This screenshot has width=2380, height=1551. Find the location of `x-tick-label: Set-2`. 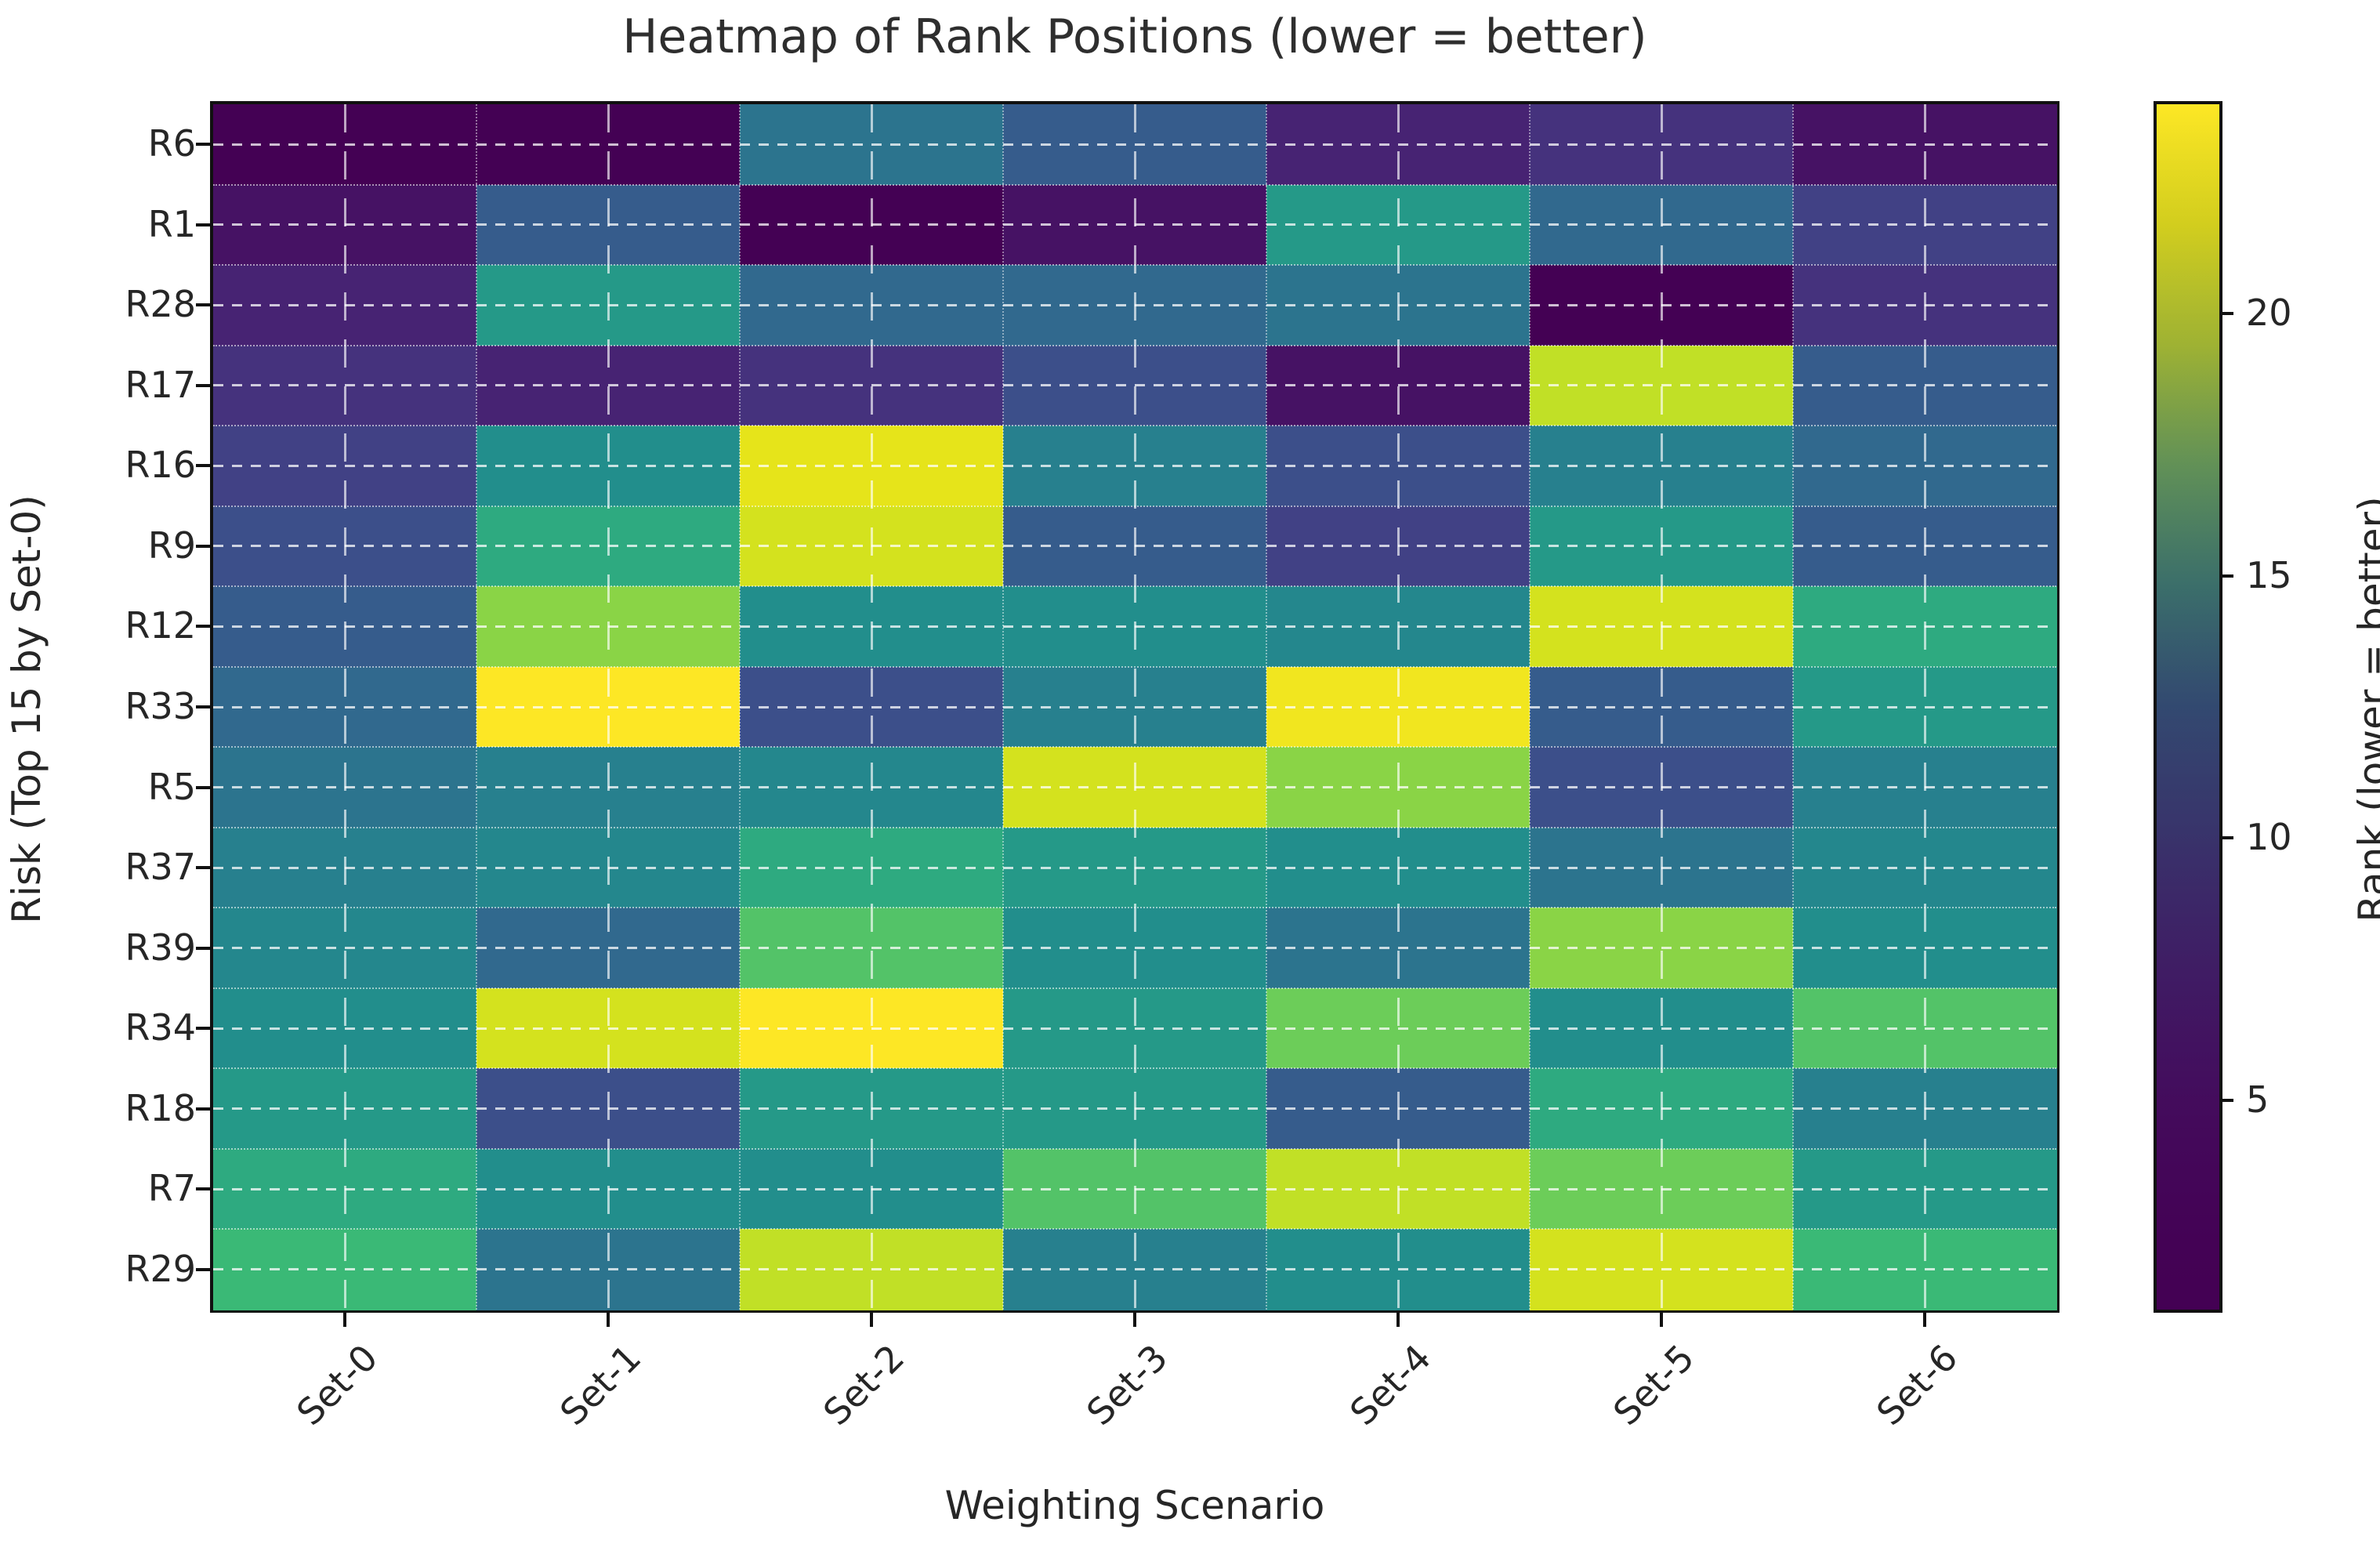

x-tick-label: Set-2 is located at coordinates (864, 1385).